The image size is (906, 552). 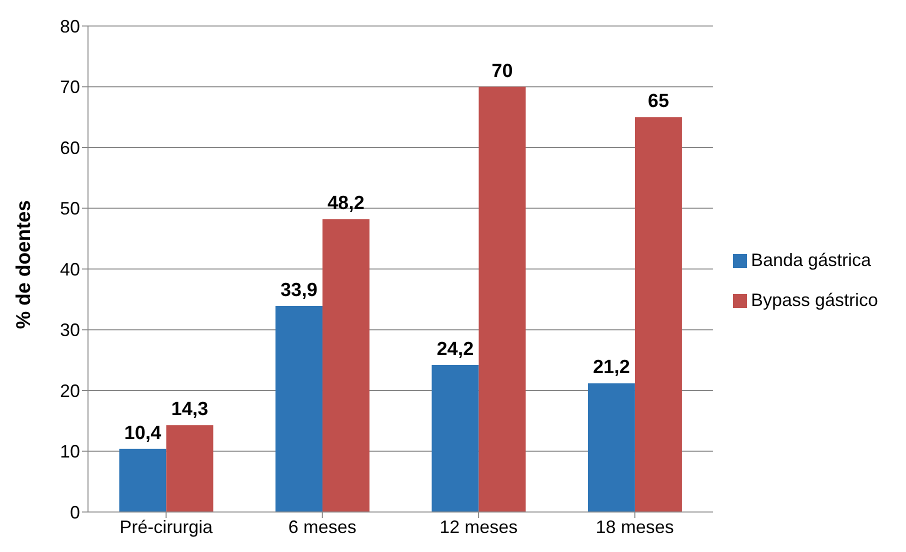 I want to click on legend-label: Bypass gástrico, so click(x=814, y=300).